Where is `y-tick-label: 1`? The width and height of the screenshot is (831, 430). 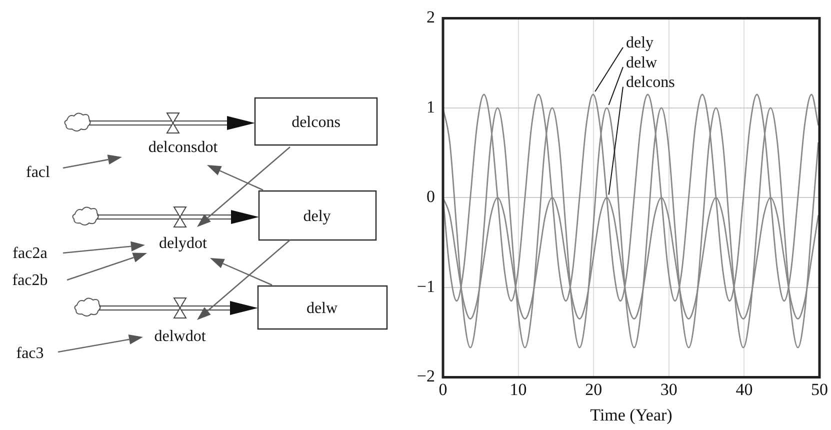
y-tick-label: 1 is located at coordinates (430, 106).